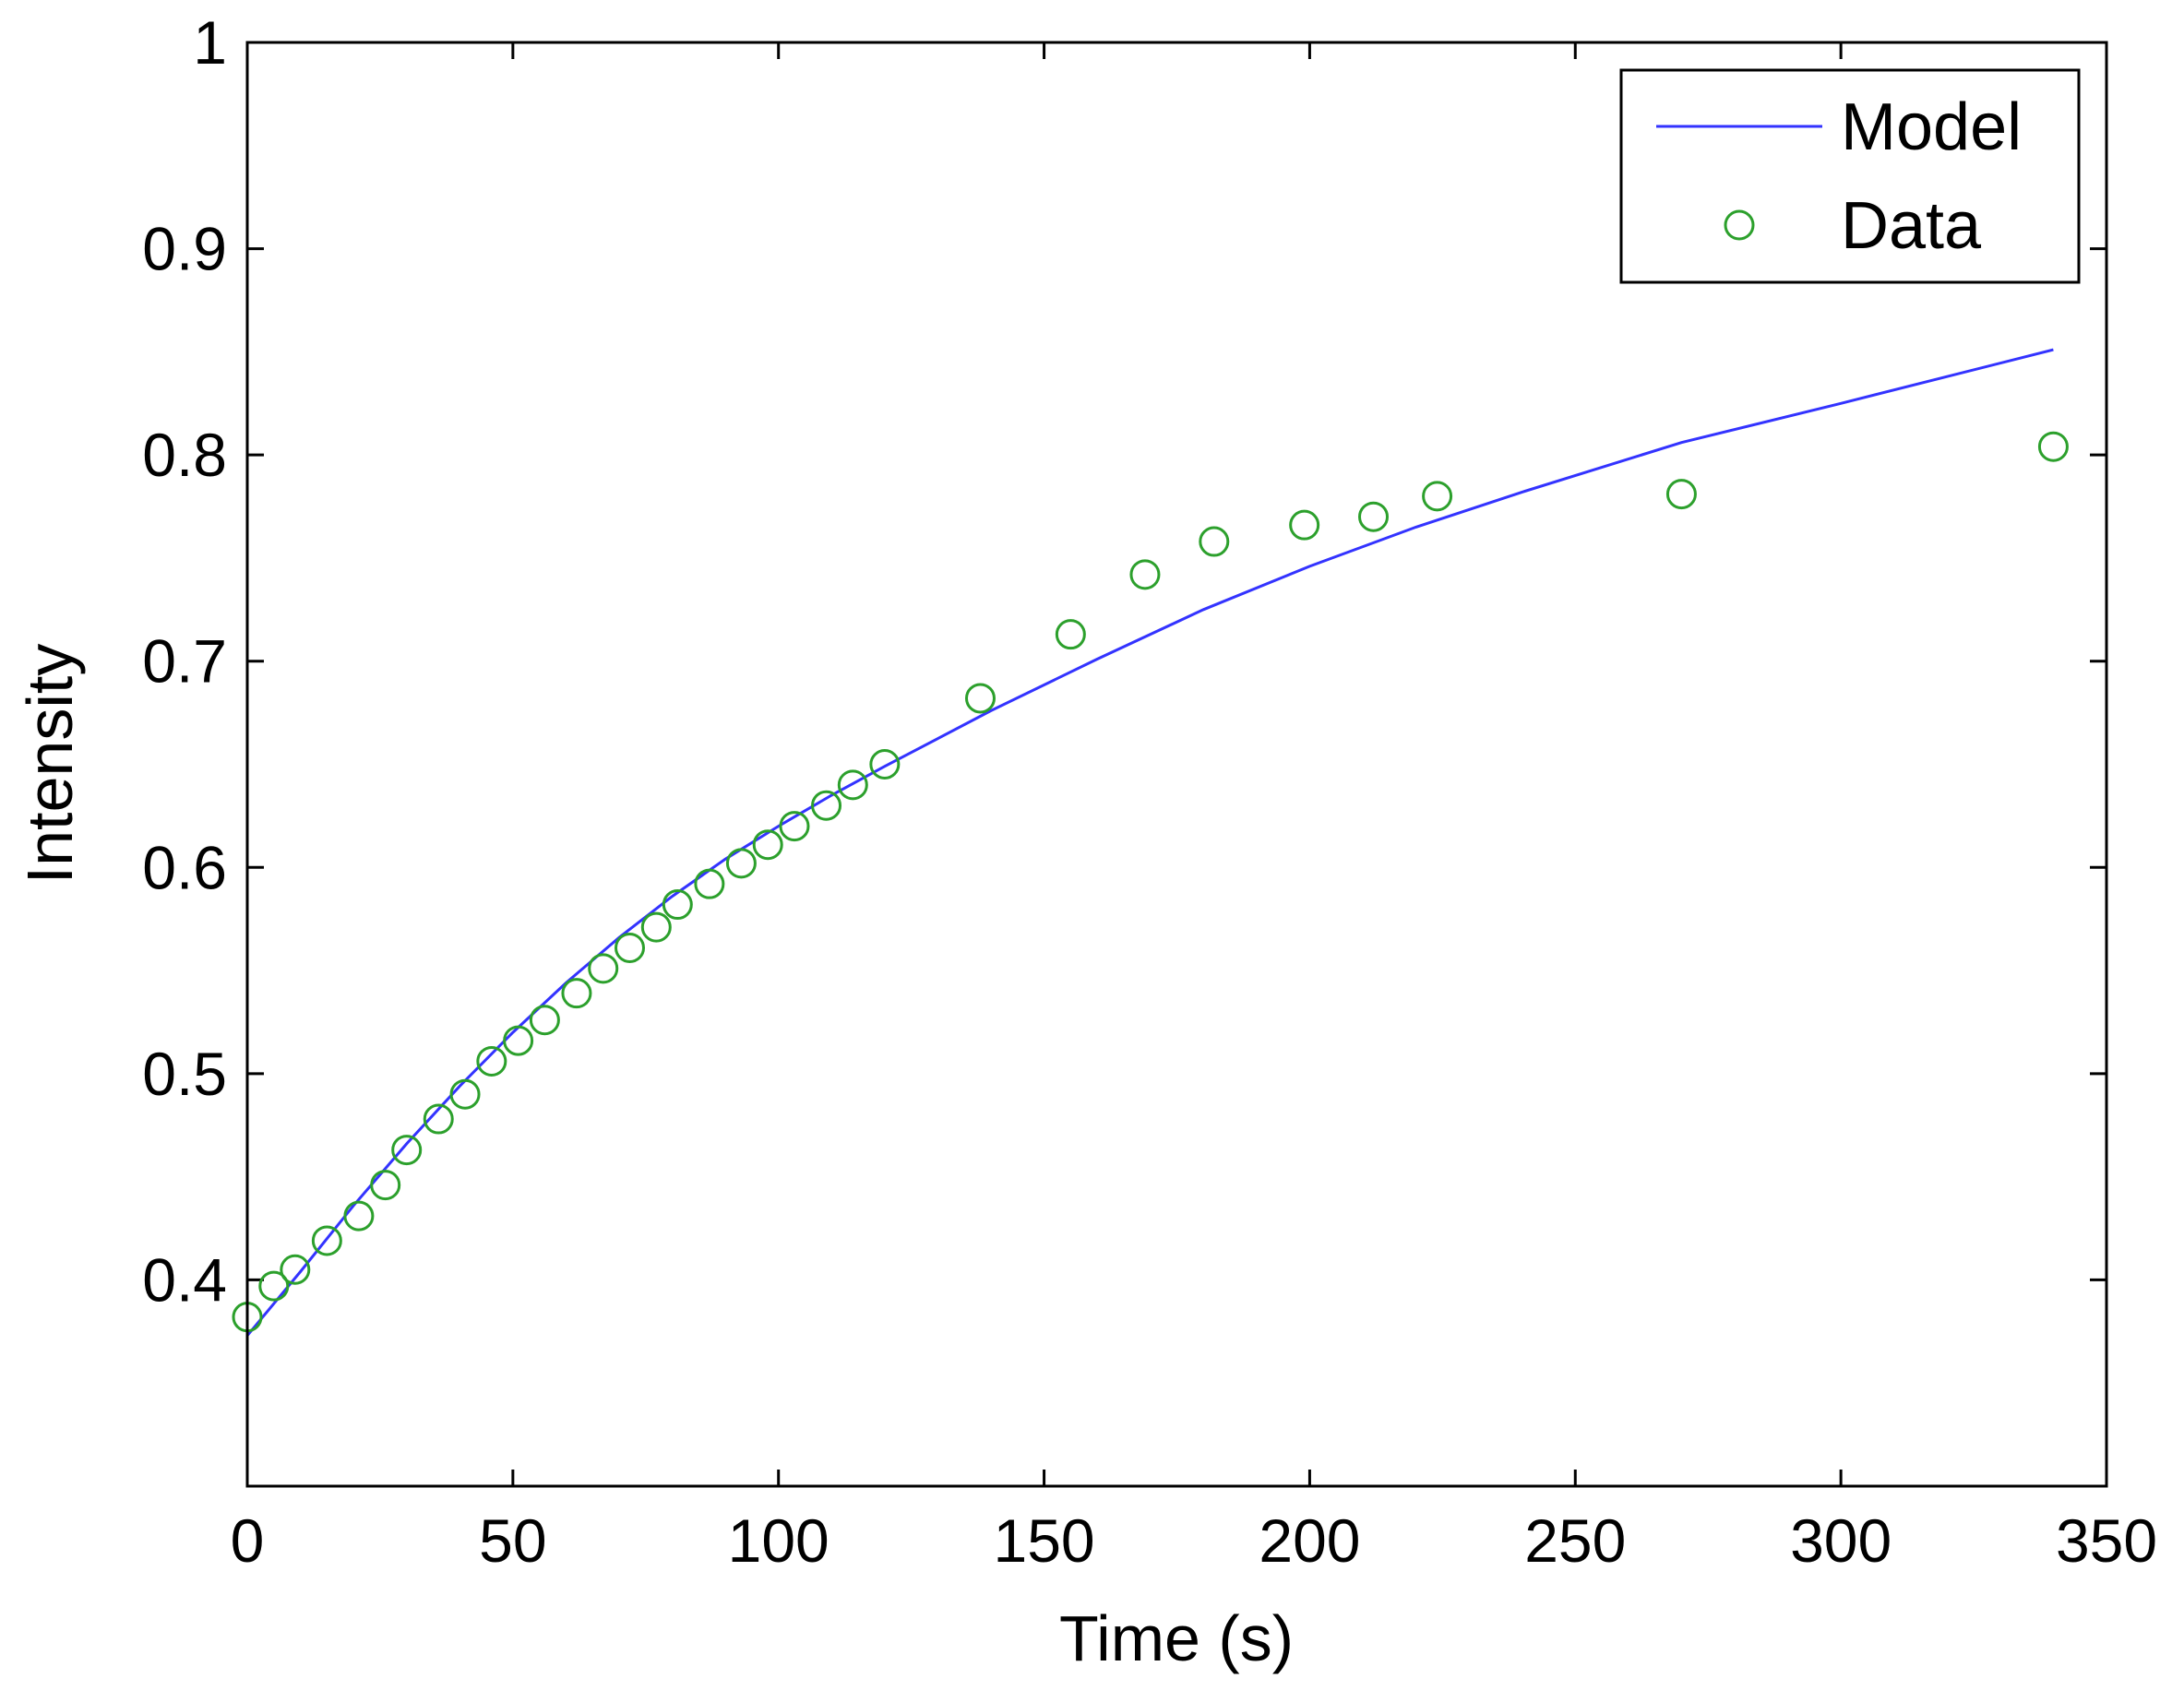  Describe the element at coordinates (1044, 1540) in the screenshot. I see `x-tick-label: 150` at that location.